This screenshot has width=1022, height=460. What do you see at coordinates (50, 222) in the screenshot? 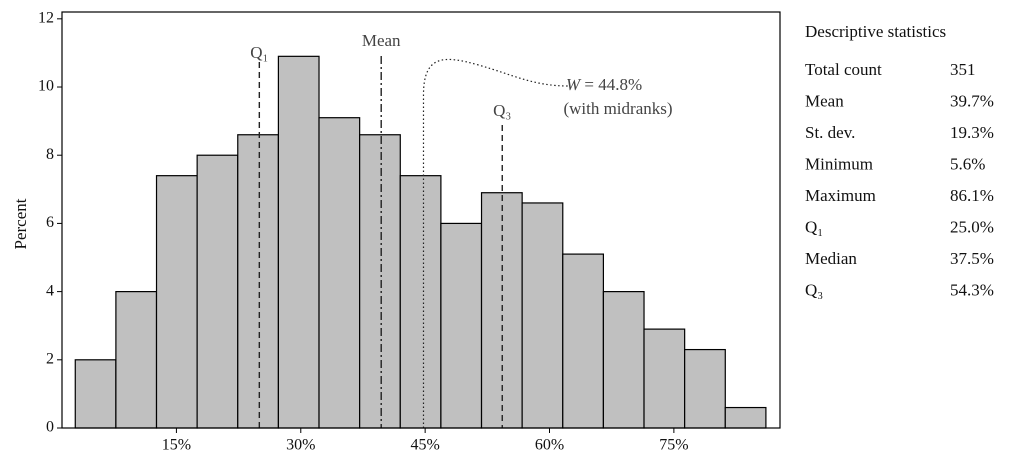
I see `y-tick-label: 6` at bounding box center [50, 222].